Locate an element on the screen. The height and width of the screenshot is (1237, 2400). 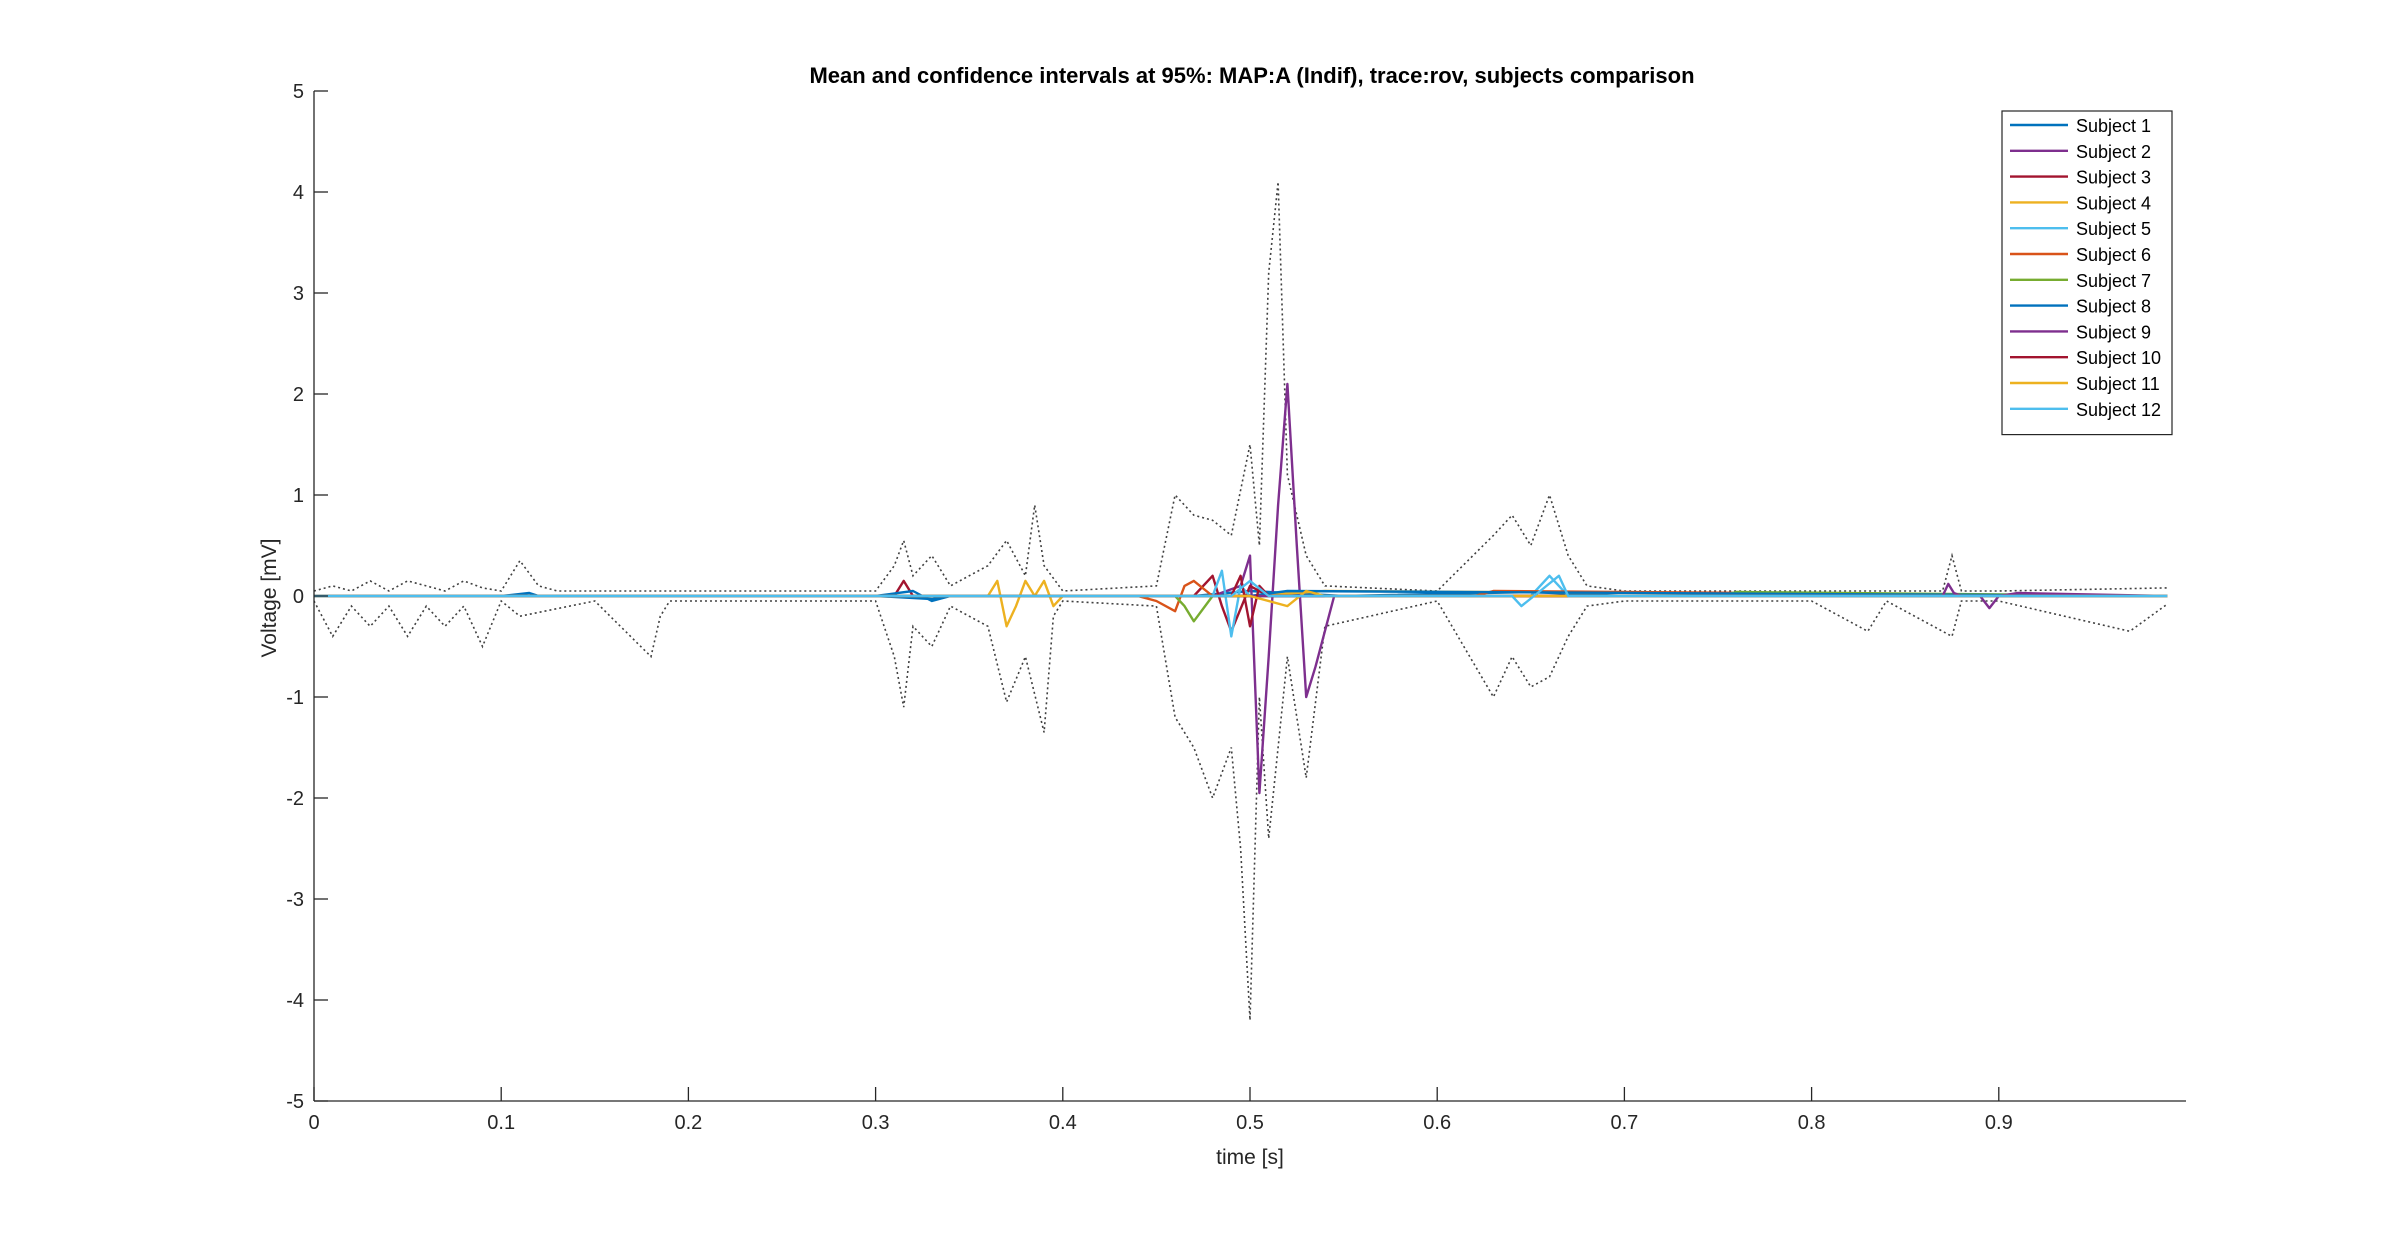
y-tick-label: 1 is located at coordinates (298, 496).